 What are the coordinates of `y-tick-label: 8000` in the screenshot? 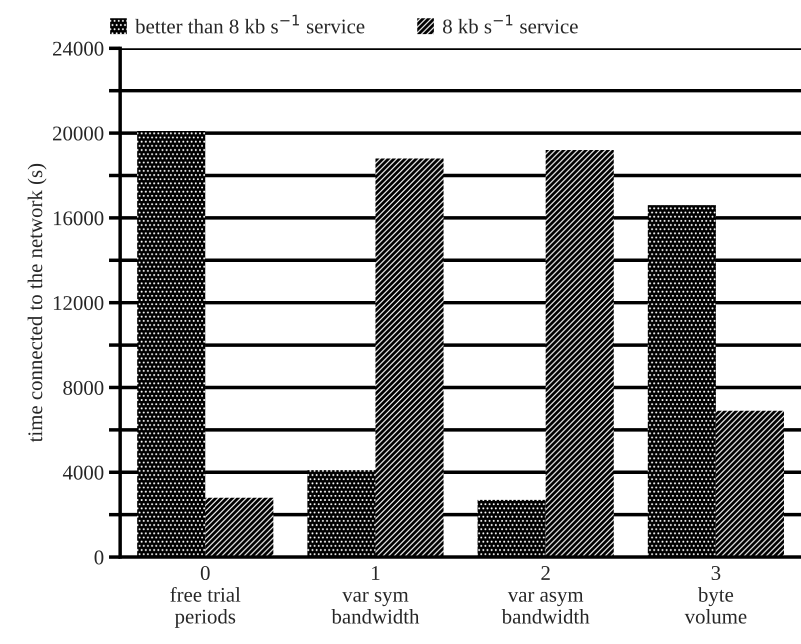 It's located at (83, 387).